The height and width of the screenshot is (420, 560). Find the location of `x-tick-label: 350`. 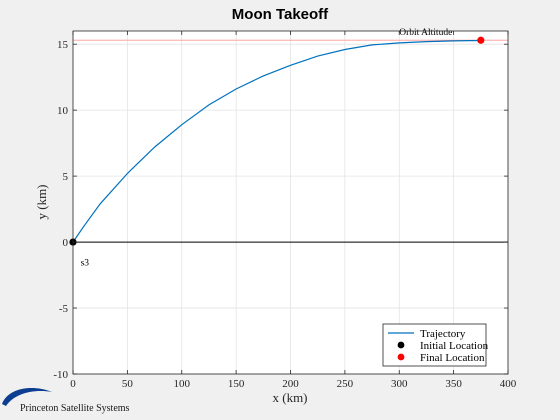

x-tick-label: 350 is located at coordinates (453, 384).